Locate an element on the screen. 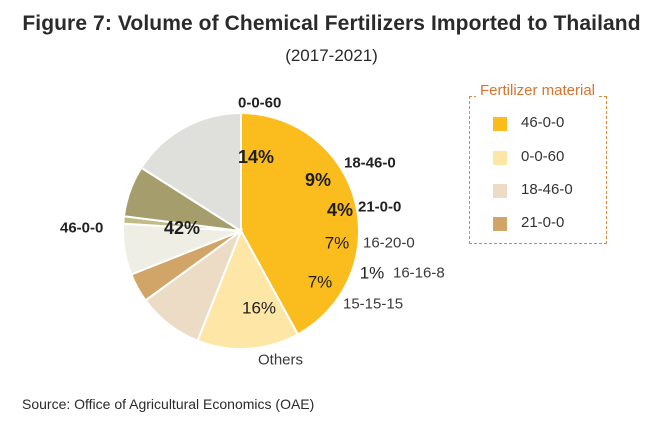 The width and height of the screenshot is (663, 432). slice-value-label: 4% is located at coordinates (340, 210).